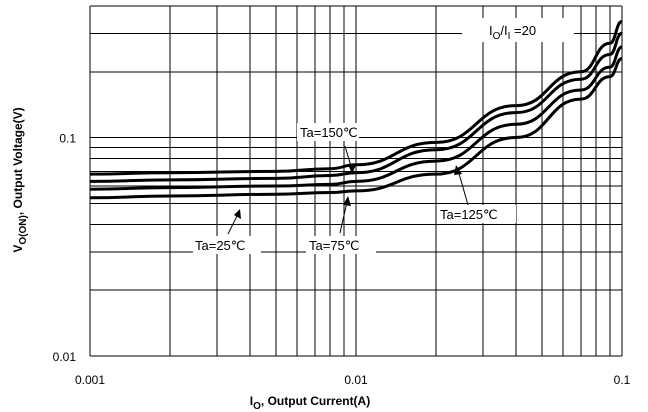 Image resolution: width=648 pixels, height=412 pixels. What do you see at coordinates (310, 403) in the screenshot?
I see `x-axis-title: IO, Output Current(A)` at bounding box center [310, 403].